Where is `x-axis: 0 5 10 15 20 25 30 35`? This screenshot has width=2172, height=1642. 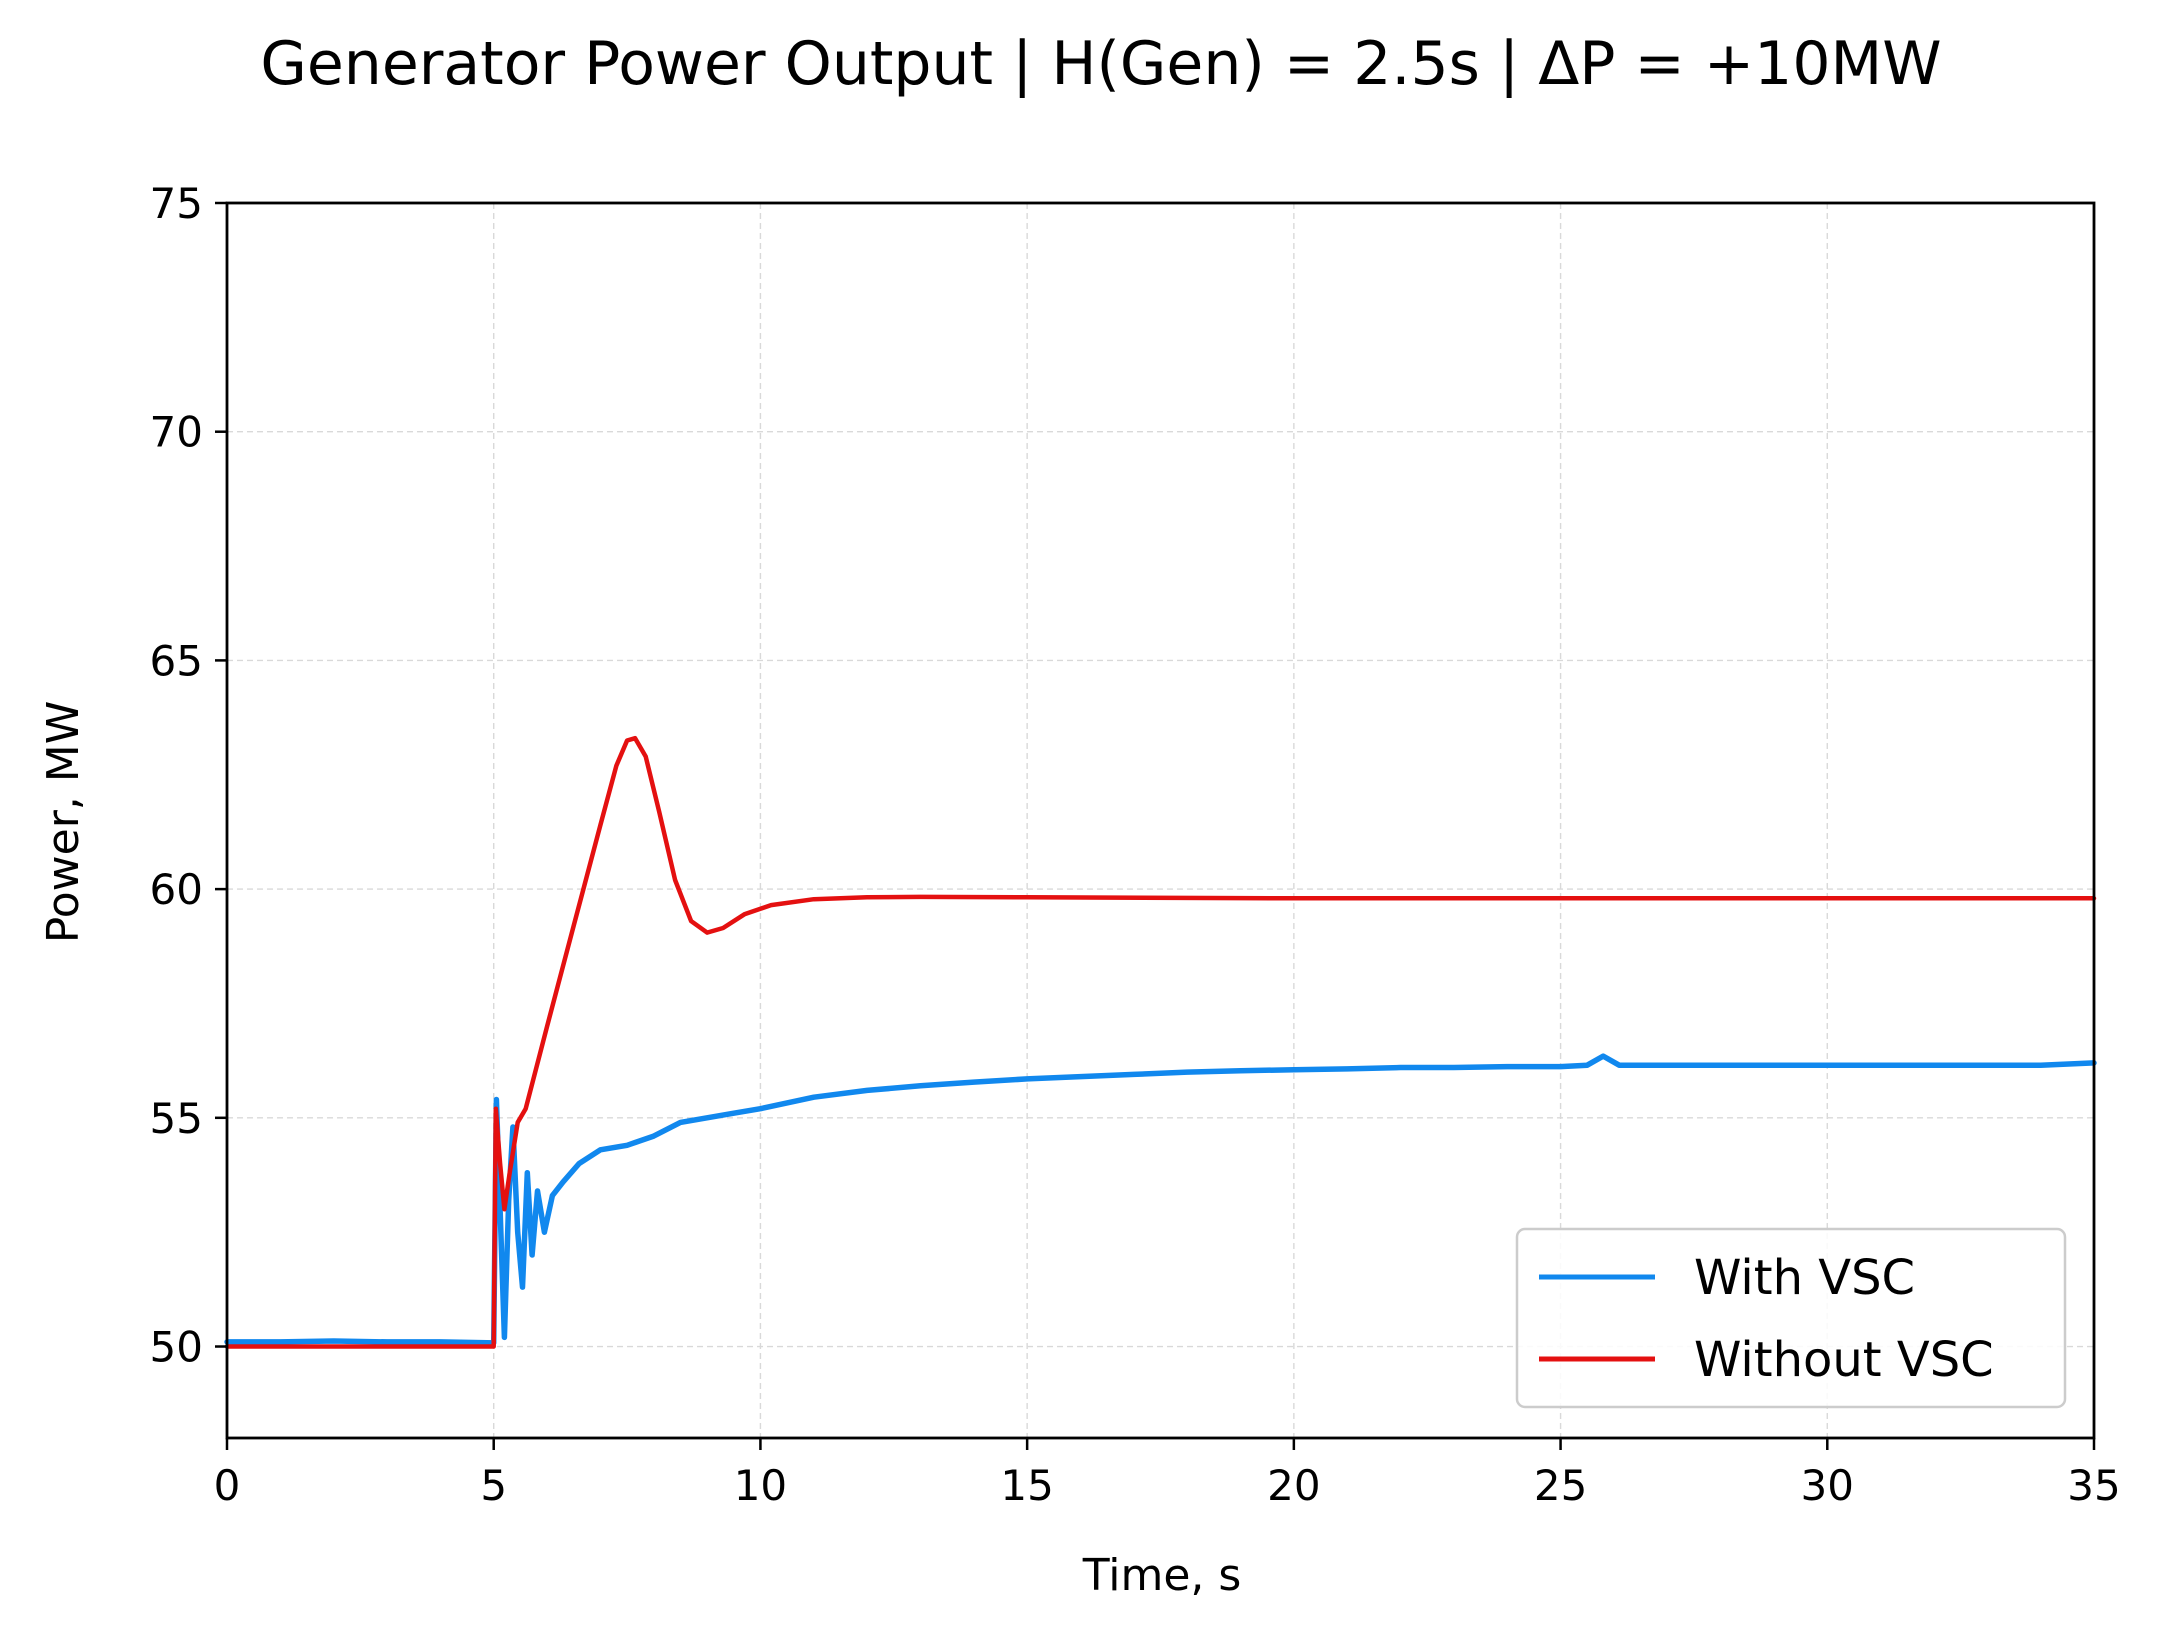
x-axis: 0 5 10 15 20 25 30 35 is located at coordinates (1167, 1474).